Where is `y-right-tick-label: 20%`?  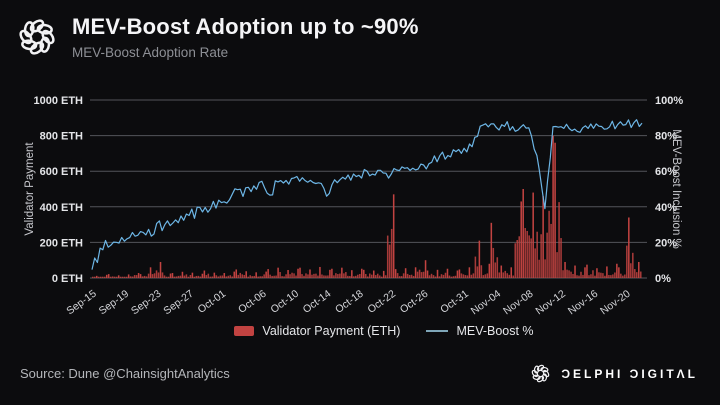
y-right-tick-label: 20% is located at coordinates (666, 243).